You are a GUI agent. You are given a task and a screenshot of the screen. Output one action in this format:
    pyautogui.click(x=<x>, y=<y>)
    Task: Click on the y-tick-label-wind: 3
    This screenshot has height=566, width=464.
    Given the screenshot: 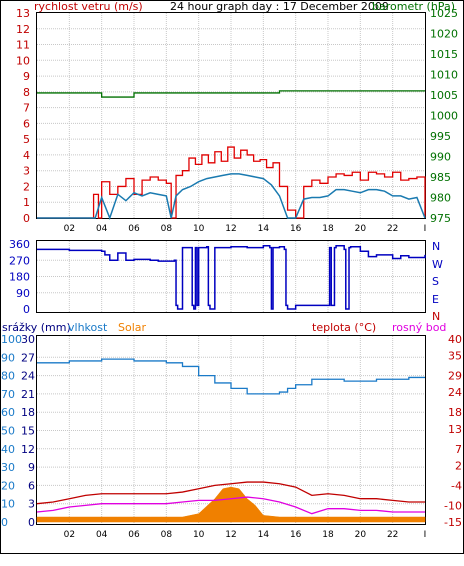 What is the action you would take?
    pyautogui.click(x=26, y=171)
    